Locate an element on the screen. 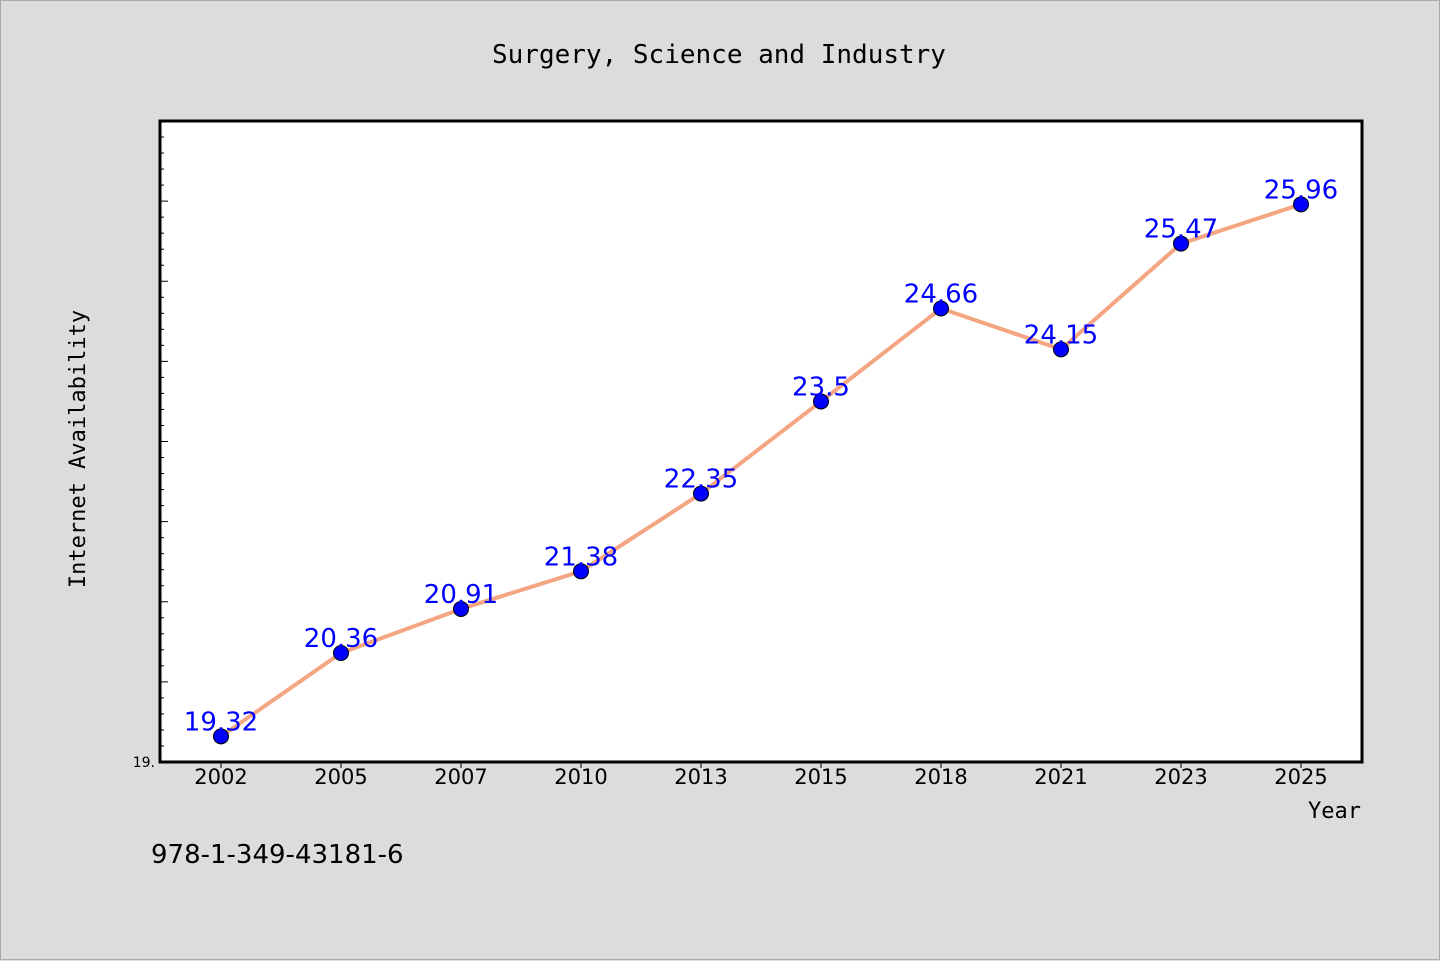  y-axis-label: Internet Availability is located at coordinates (78, 449).